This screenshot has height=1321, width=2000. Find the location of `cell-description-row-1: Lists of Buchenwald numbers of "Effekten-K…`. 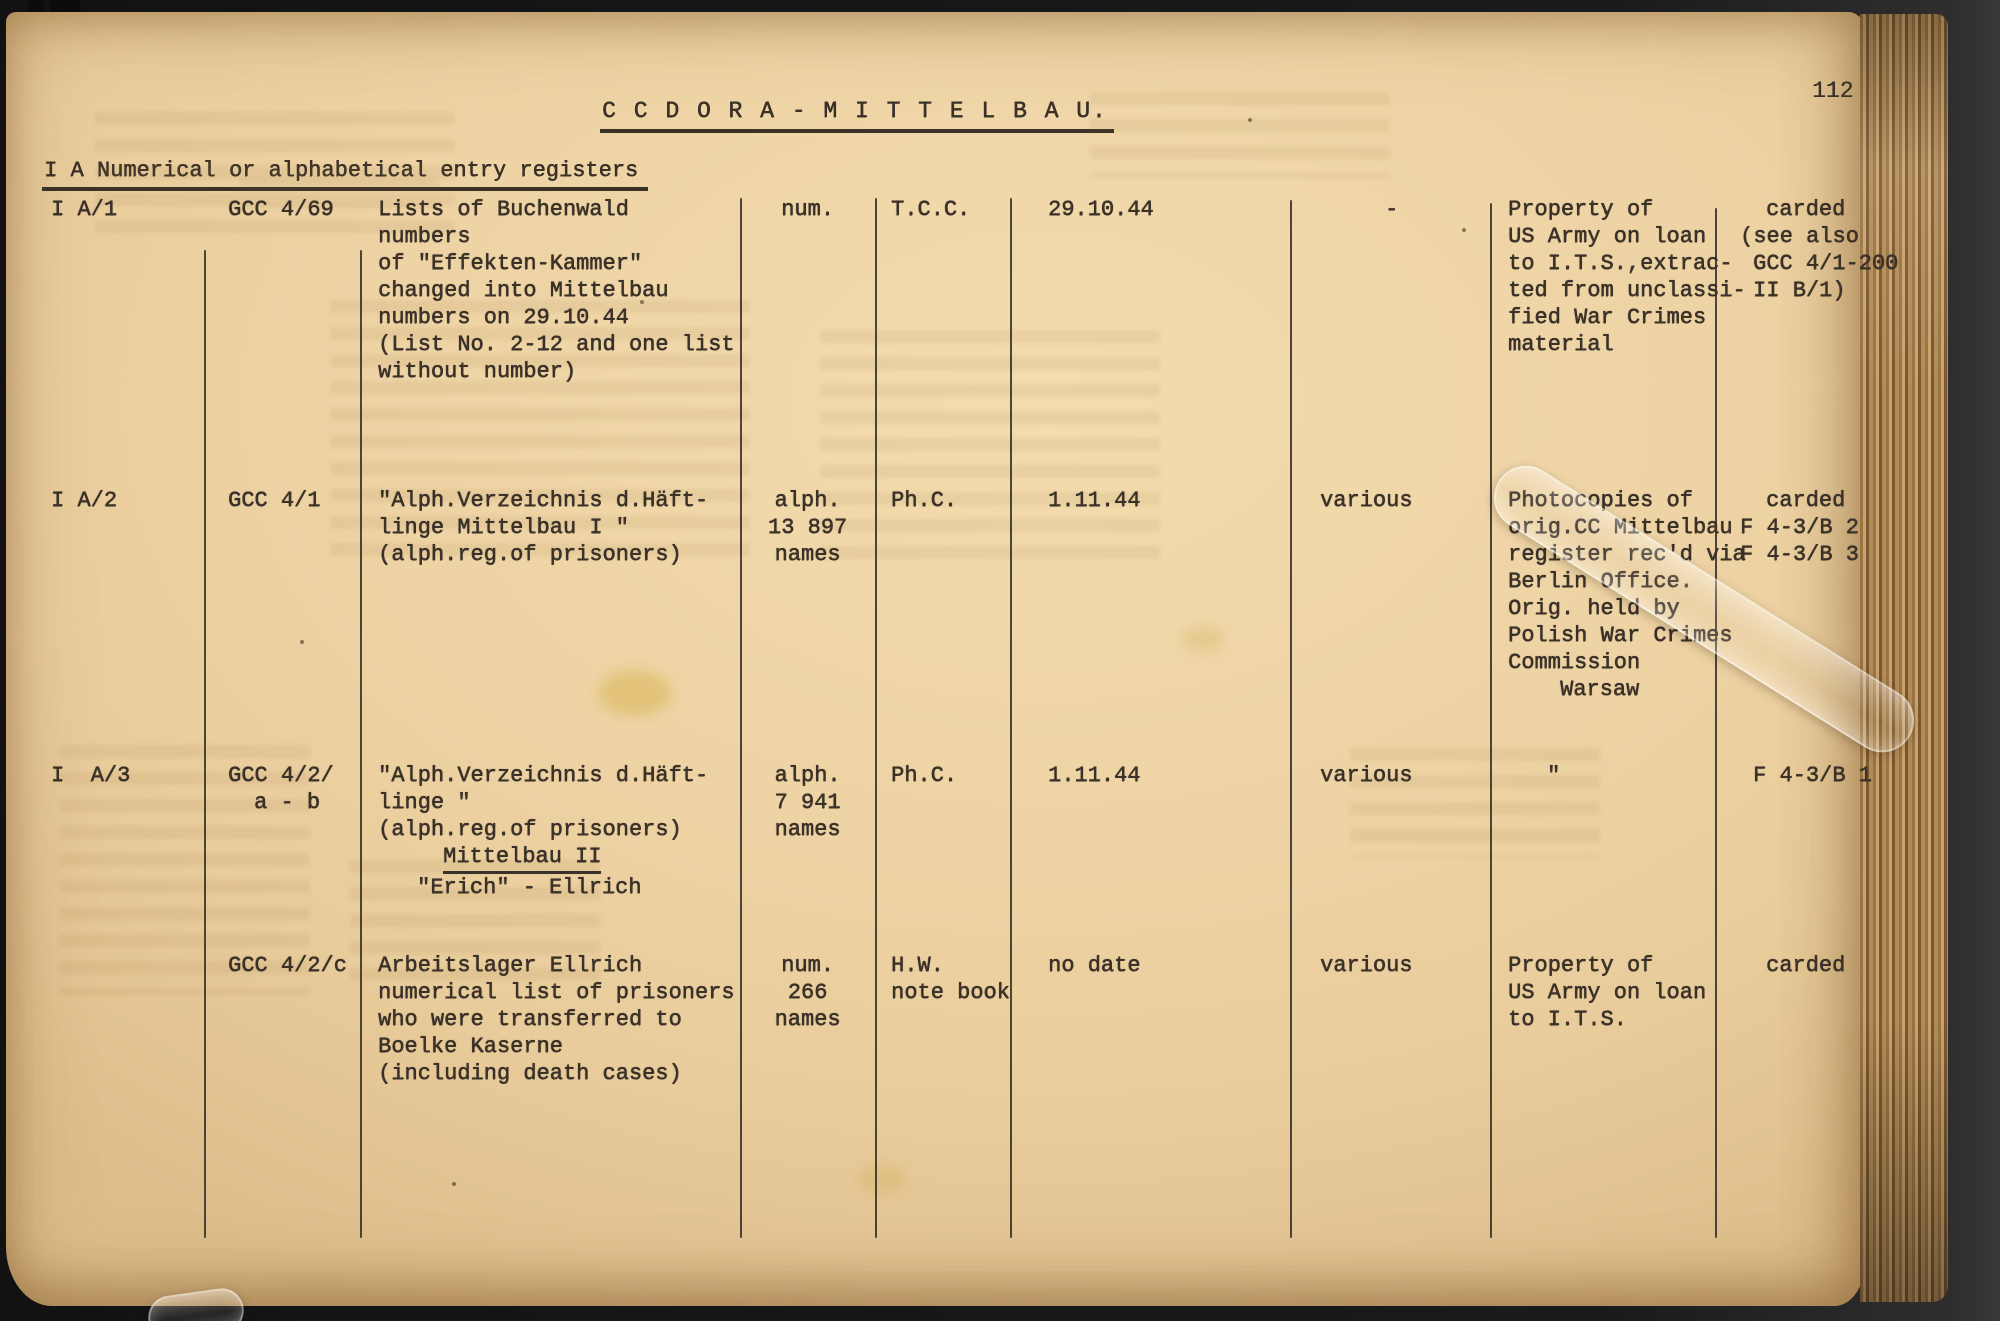

cell-description-row-1: Lists of Buchenwald numbers of "Effekten-K… is located at coordinates (556, 290).